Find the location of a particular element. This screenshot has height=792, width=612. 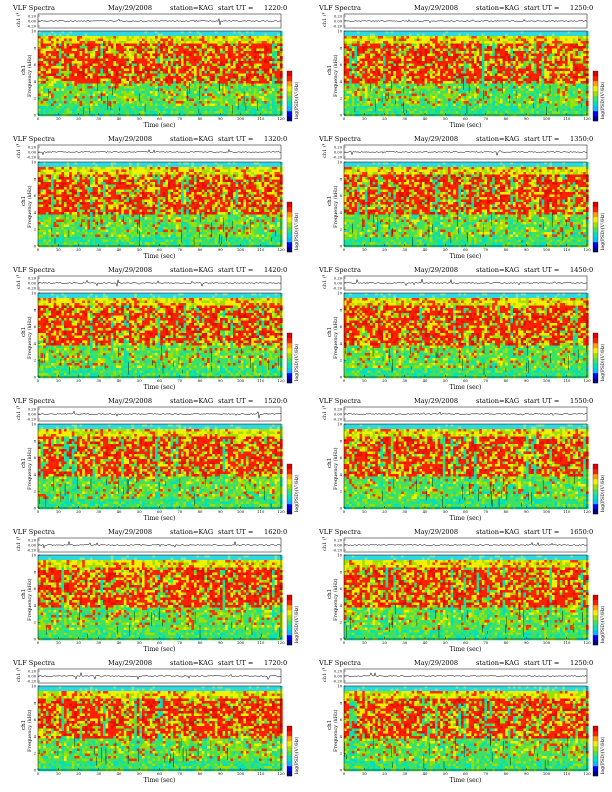

time-tick-label: 10 is located at coordinates (364, 511).